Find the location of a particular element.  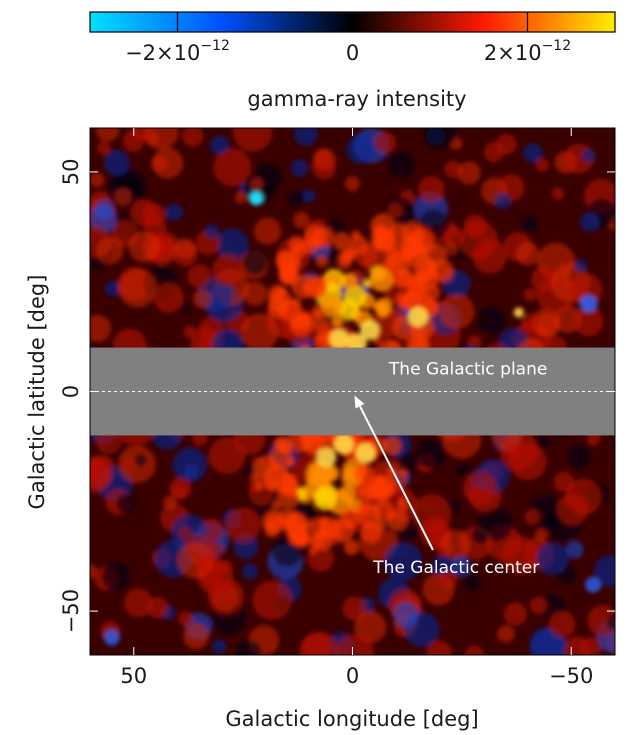

galactic-center-arrowhead is located at coordinates (359, 402).